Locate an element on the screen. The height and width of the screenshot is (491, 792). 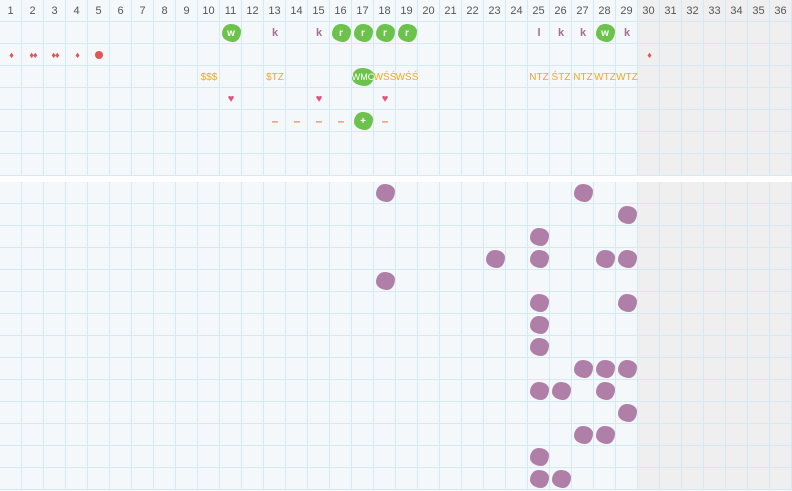
marker-txt: $$$ is located at coordinates (209, 77).